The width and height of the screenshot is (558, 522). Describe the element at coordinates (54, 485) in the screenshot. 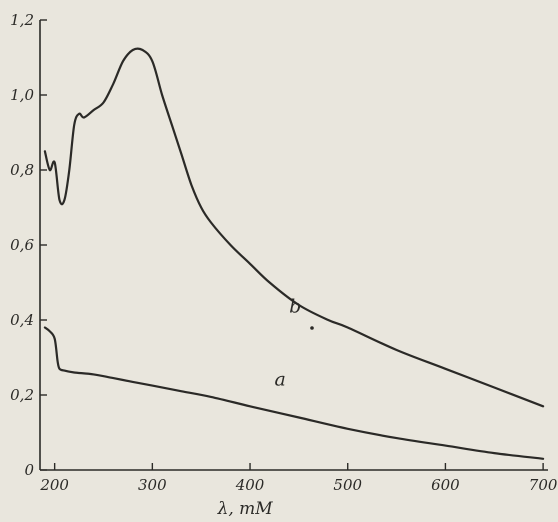

I see `x-tick-label: 200` at that location.